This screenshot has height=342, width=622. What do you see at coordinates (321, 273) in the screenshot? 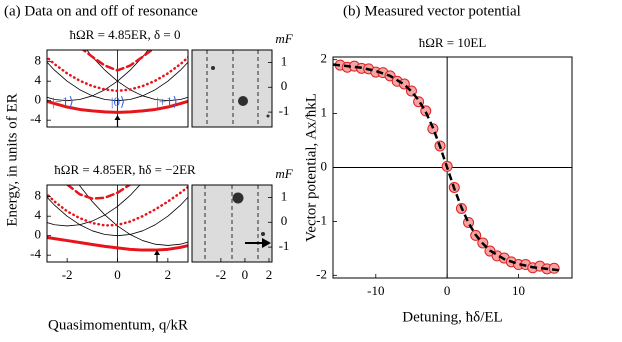
I see `y-tick-label: -2` at bounding box center [321, 273].